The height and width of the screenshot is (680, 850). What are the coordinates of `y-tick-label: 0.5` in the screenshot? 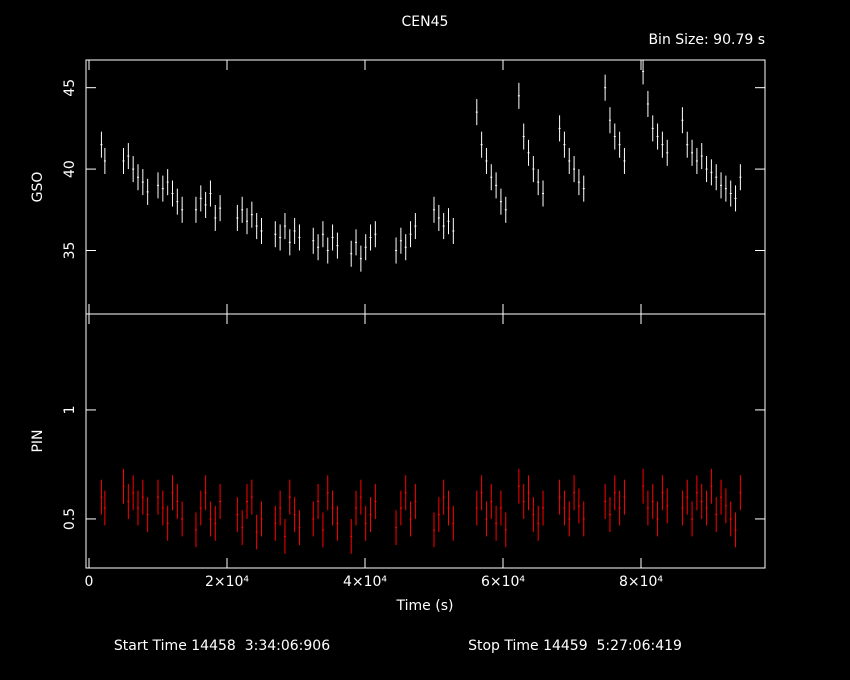 It's located at (70, 519).